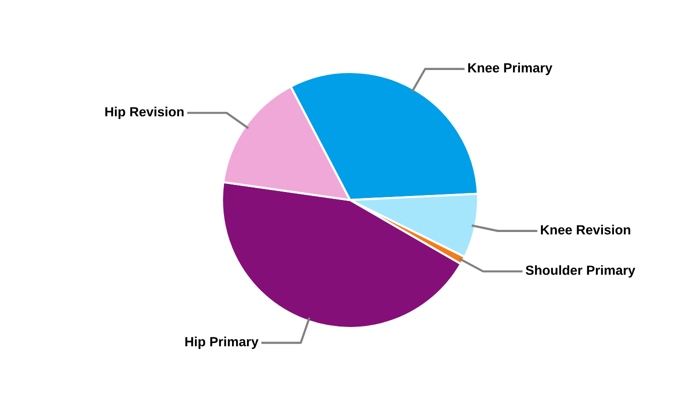 The width and height of the screenshot is (700, 400). Describe the element at coordinates (144, 113) in the screenshot. I see `slice-label: Hip Revision` at that location.